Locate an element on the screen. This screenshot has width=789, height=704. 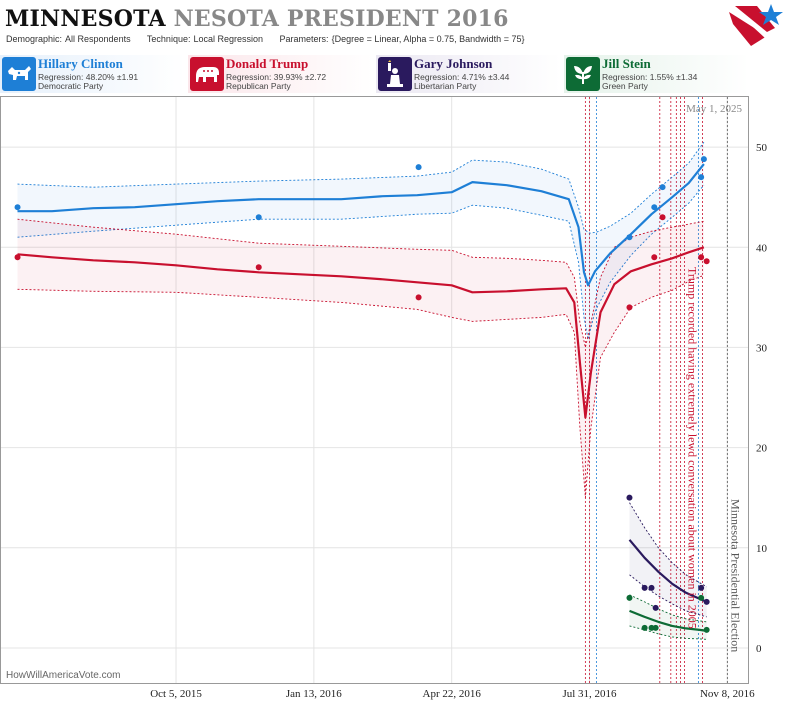
y-tick-label: 10 is located at coordinates (762, 549).